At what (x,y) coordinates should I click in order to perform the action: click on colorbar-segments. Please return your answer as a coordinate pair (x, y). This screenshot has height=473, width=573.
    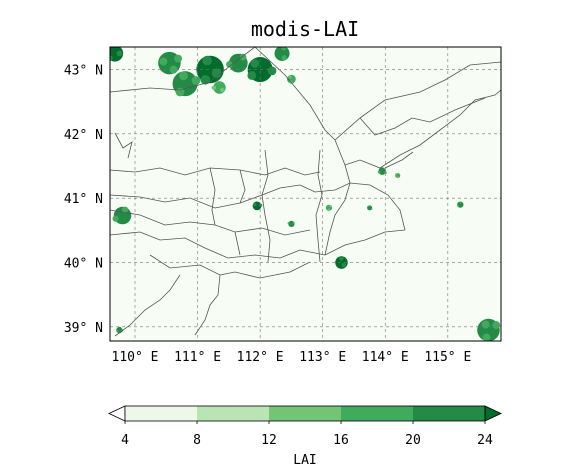
    Looking at the image, I should click on (305, 413).